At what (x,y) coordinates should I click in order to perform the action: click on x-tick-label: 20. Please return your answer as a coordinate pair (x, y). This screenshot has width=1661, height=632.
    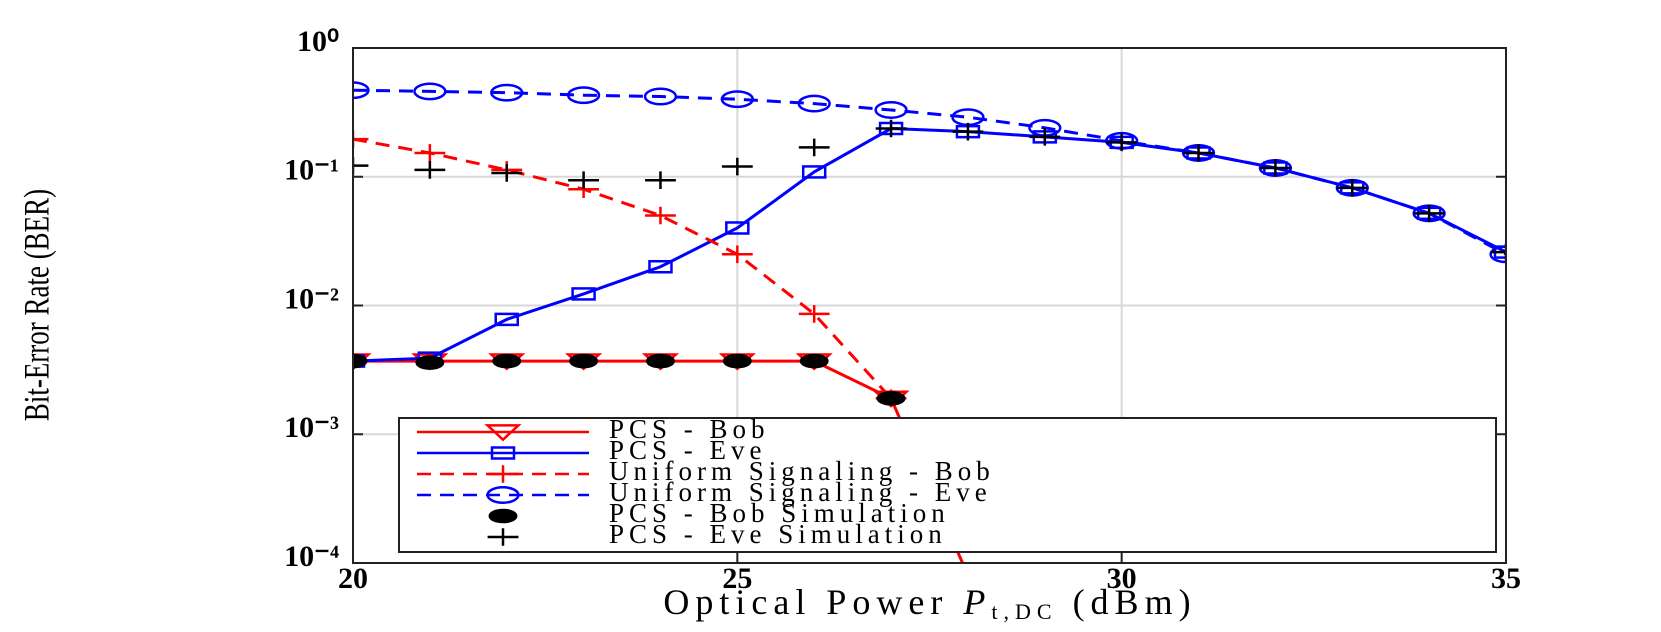
    Looking at the image, I should click on (353, 578).